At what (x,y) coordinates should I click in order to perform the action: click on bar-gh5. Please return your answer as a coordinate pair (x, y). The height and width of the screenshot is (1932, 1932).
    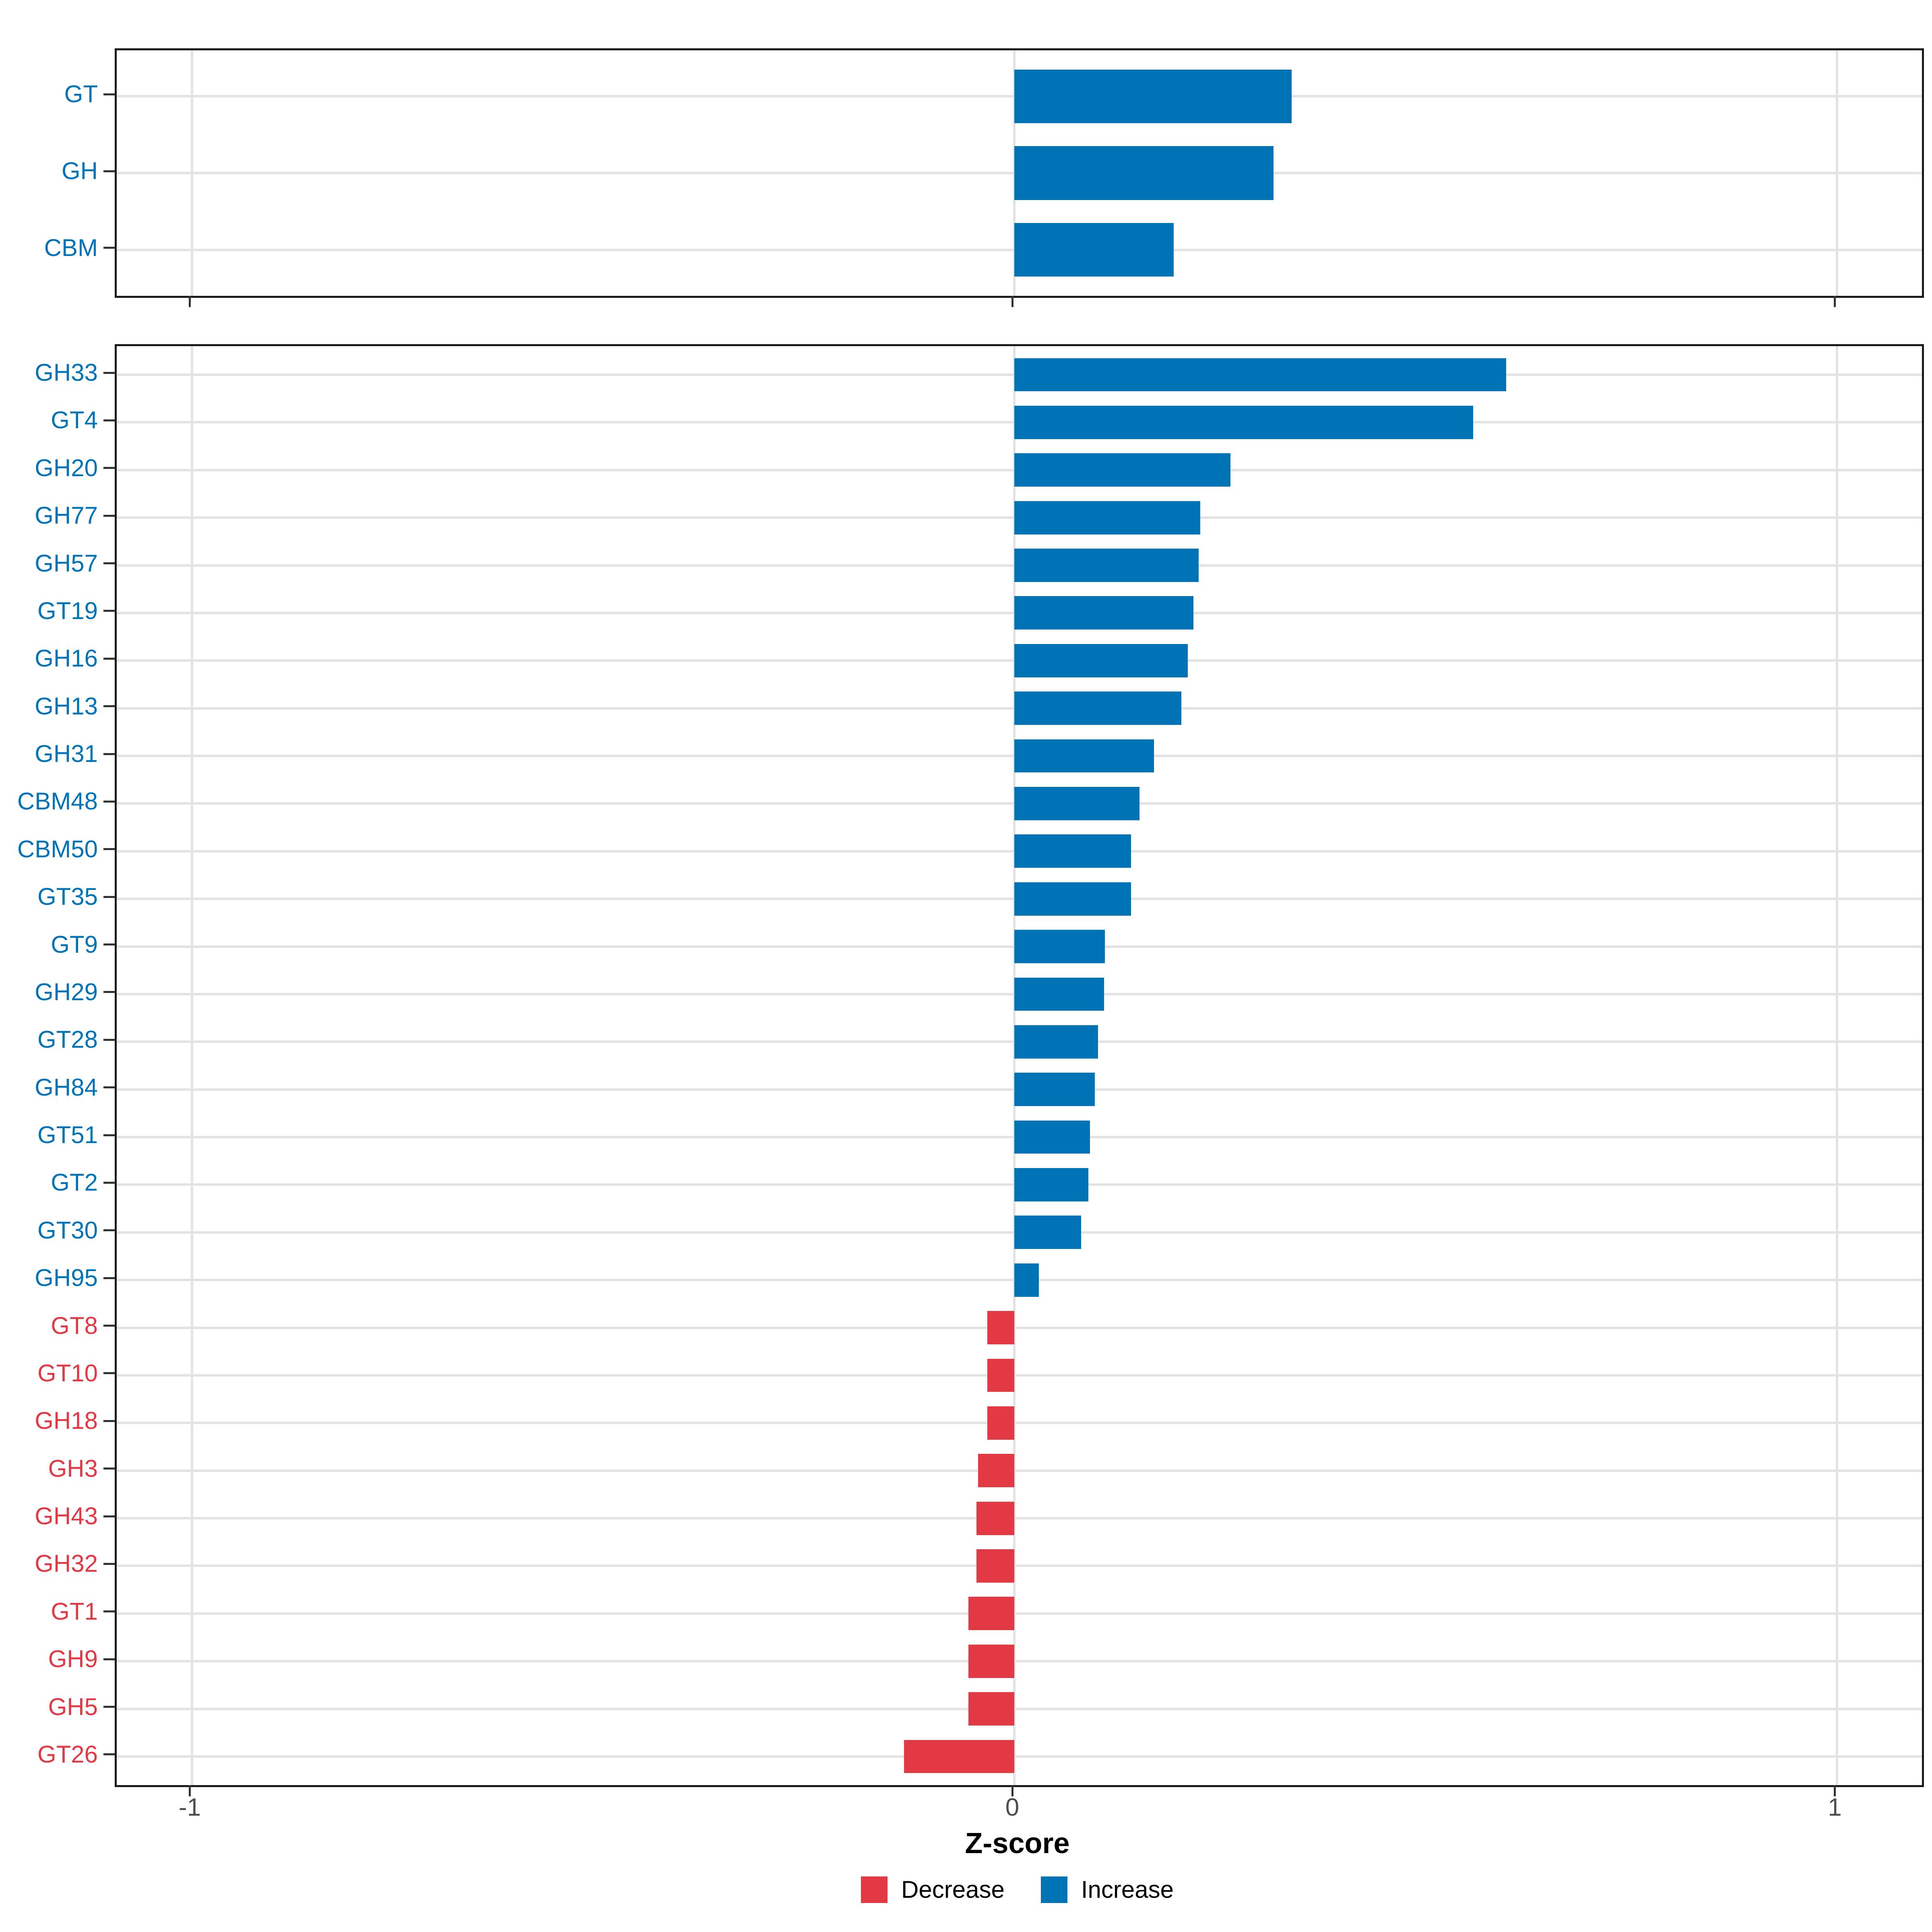
    Looking at the image, I should click on (991, 1709).